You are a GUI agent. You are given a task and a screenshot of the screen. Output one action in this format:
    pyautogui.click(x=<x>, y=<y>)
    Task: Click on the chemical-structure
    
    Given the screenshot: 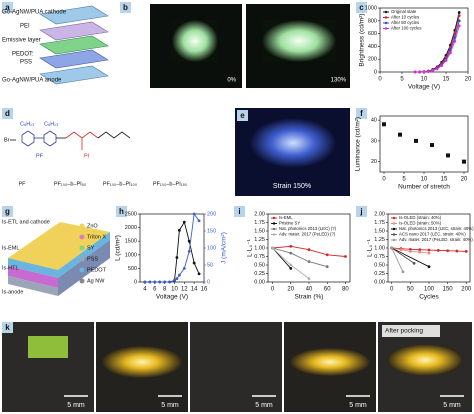 What is the action you would take?
    pyautogui.click(x=70, y=140)
    